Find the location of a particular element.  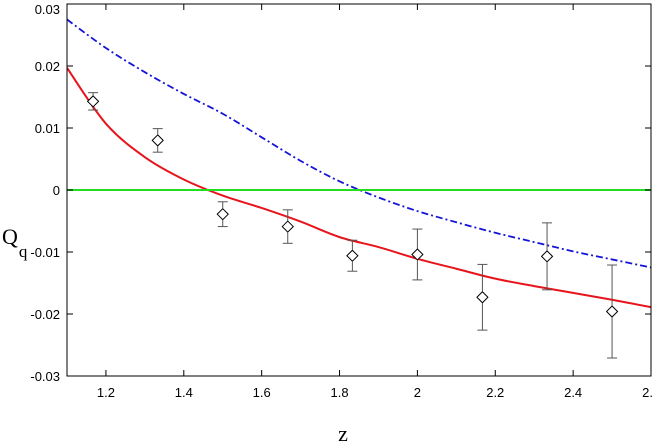

x-tick-label: 1.6 is located at coordinates (262, 392).